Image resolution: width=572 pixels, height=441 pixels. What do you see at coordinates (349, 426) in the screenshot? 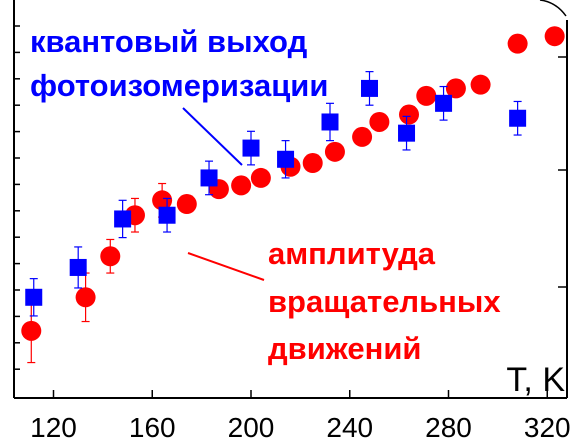
I see `x-tick-label: 240` at bounding box center [349, 426].